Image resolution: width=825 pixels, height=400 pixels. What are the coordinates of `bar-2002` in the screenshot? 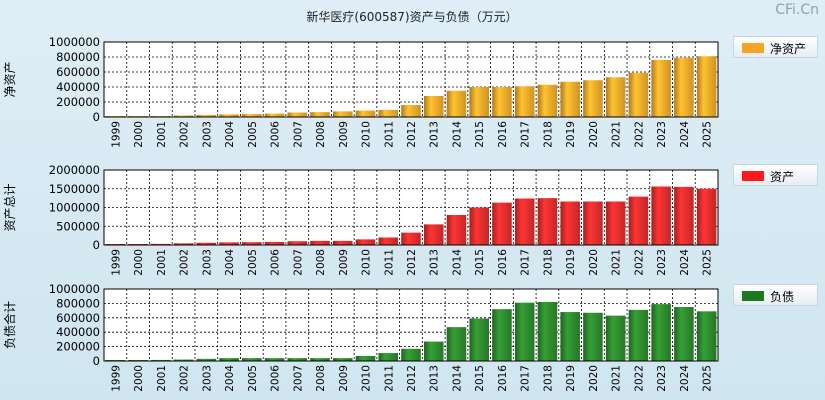 It's located at (183, 244).